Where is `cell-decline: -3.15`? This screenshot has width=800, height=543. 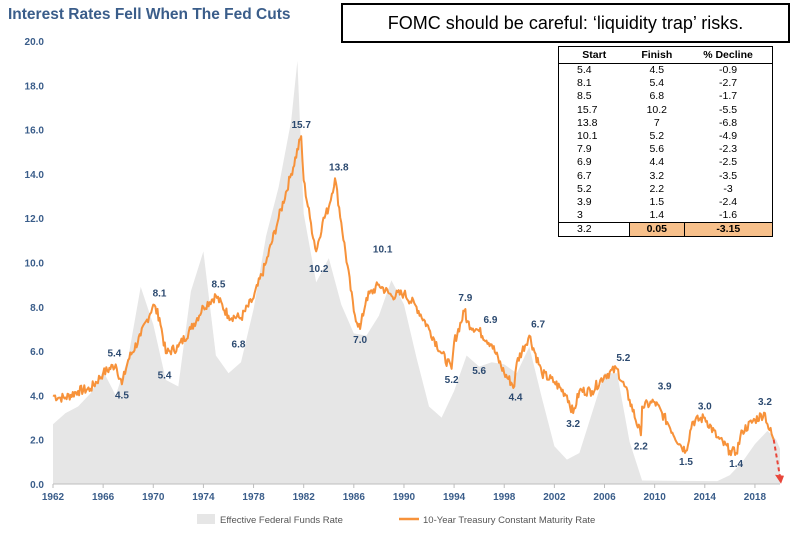
cell-decline: -3.15 is located at coordinates (728, 230).